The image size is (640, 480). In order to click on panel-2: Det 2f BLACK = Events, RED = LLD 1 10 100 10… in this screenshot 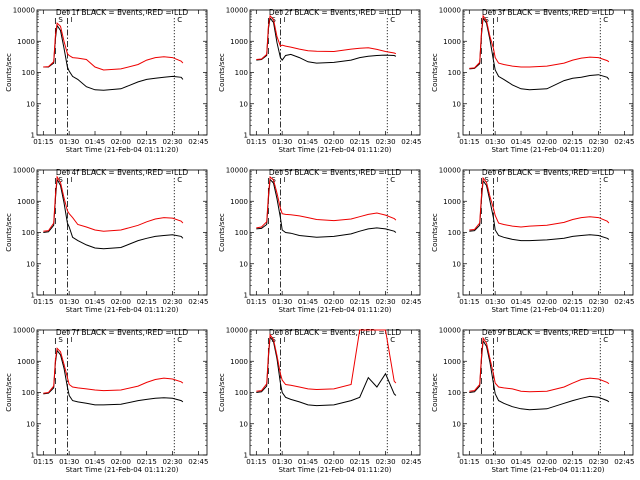, I will do `click(319, 81)`.